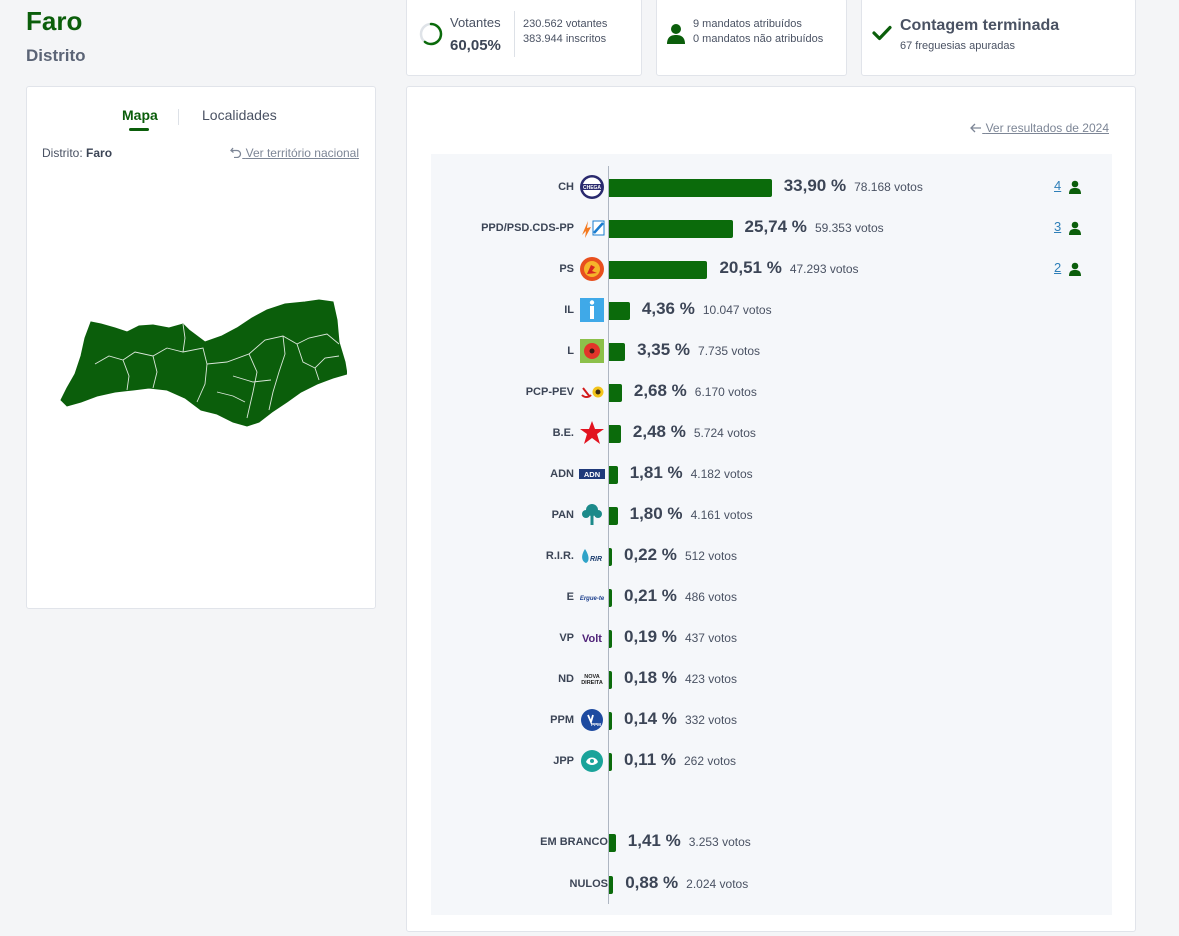 The height and width of the screenshot is (936, 1179). I want to click on result-percentage: 20,51 % 47.293 votos, so click(788, 268).